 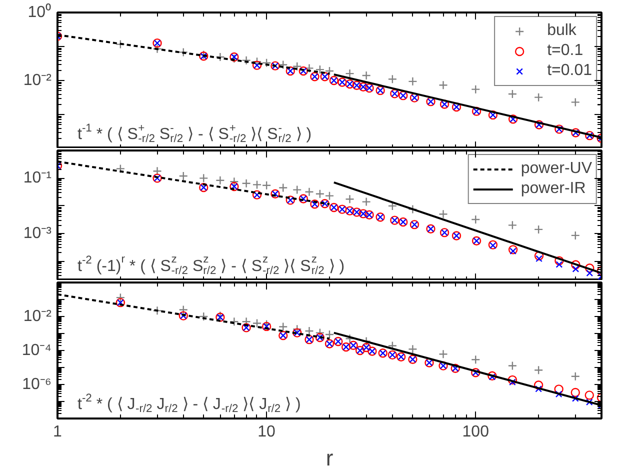 What do you see at coordinates (37, 178) in the screenshot?
I see `y-tick-label: 10⁻¹` at bounding box center [37, 178].